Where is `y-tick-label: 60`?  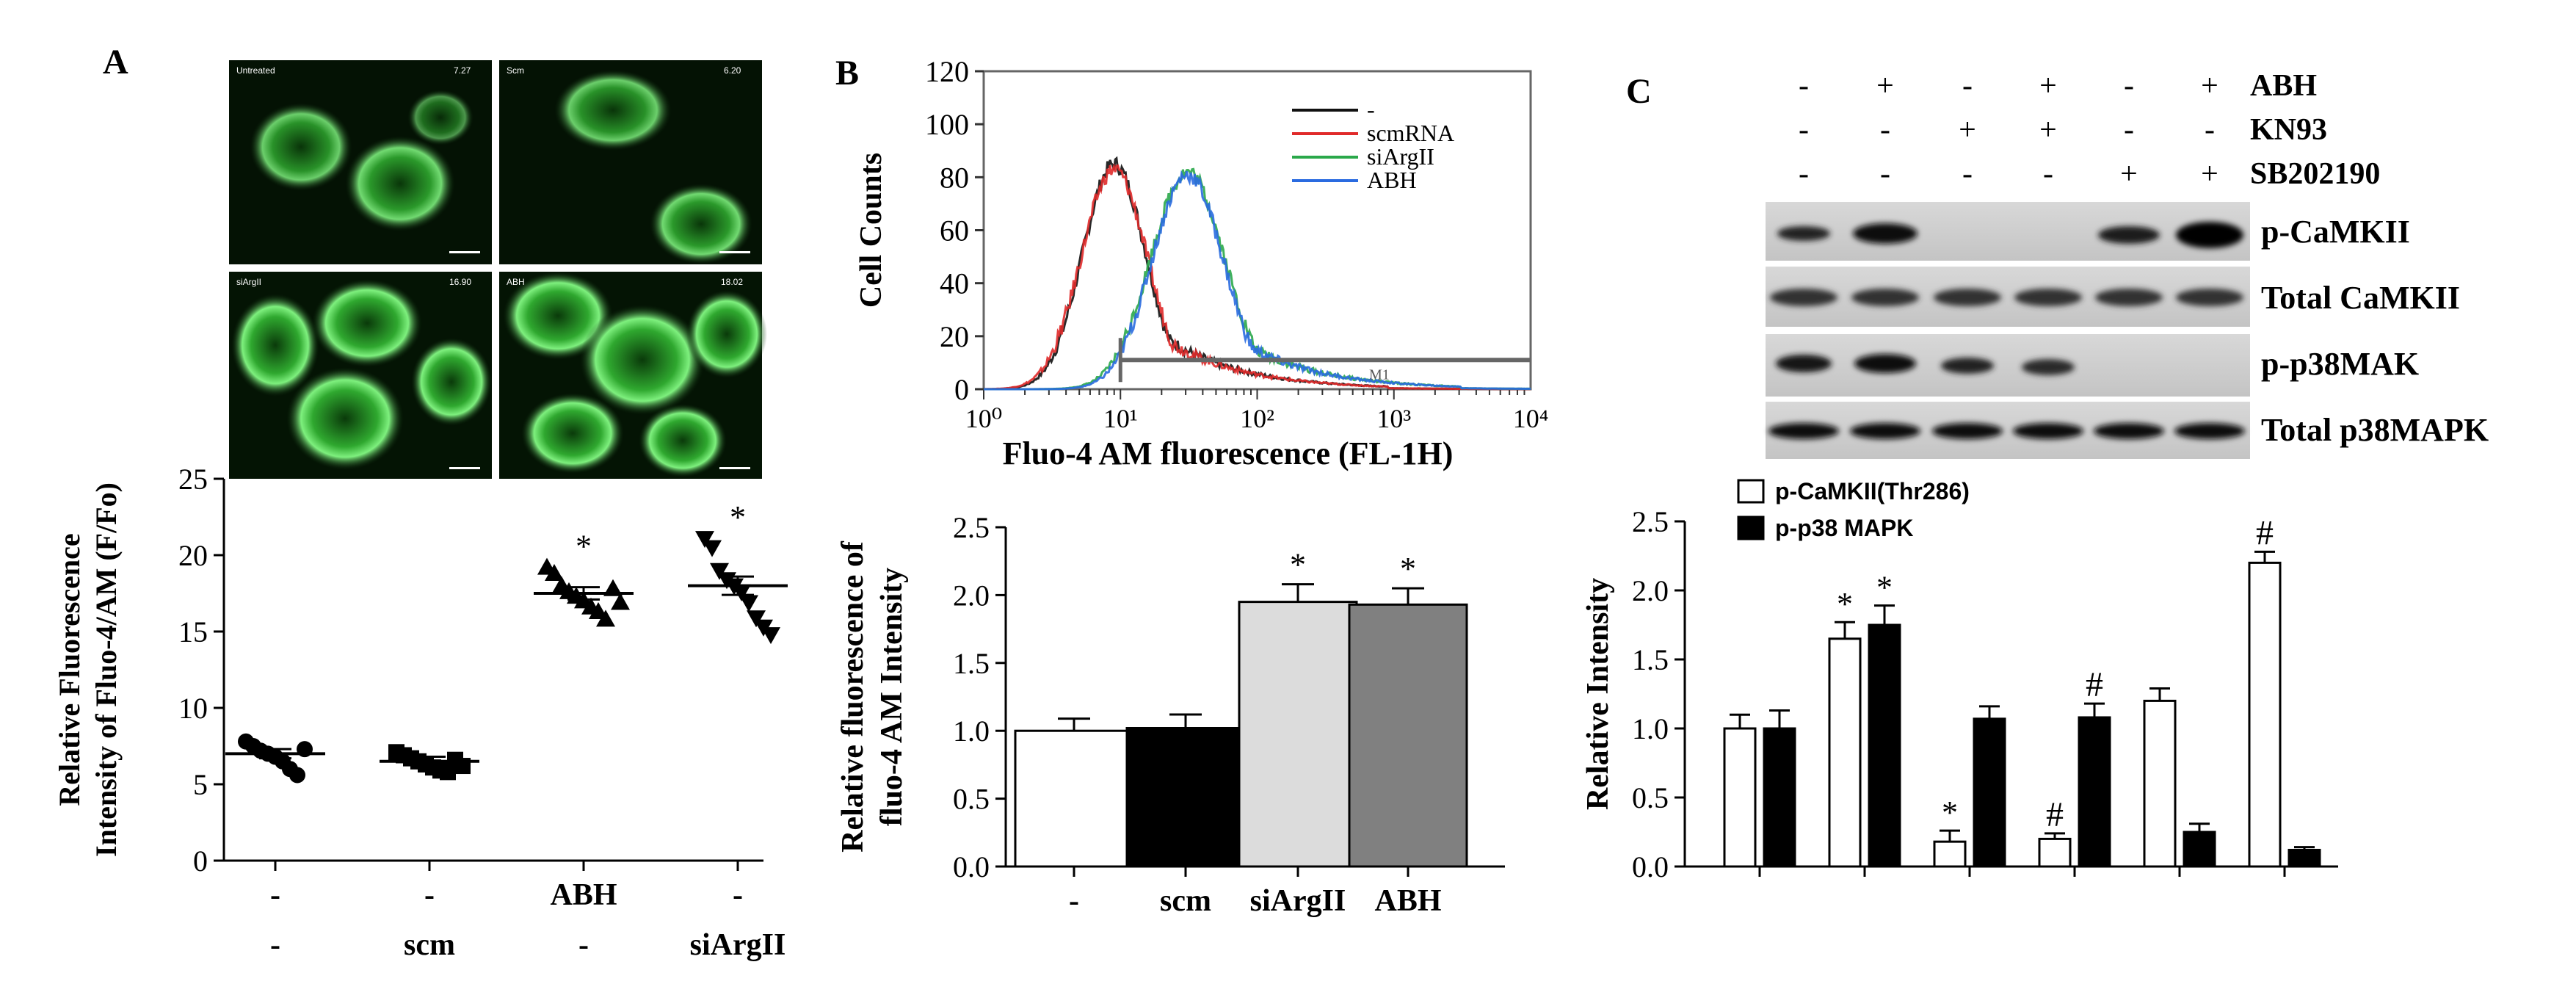 y-tick-label: 60 is located at coordinates (955, 230).